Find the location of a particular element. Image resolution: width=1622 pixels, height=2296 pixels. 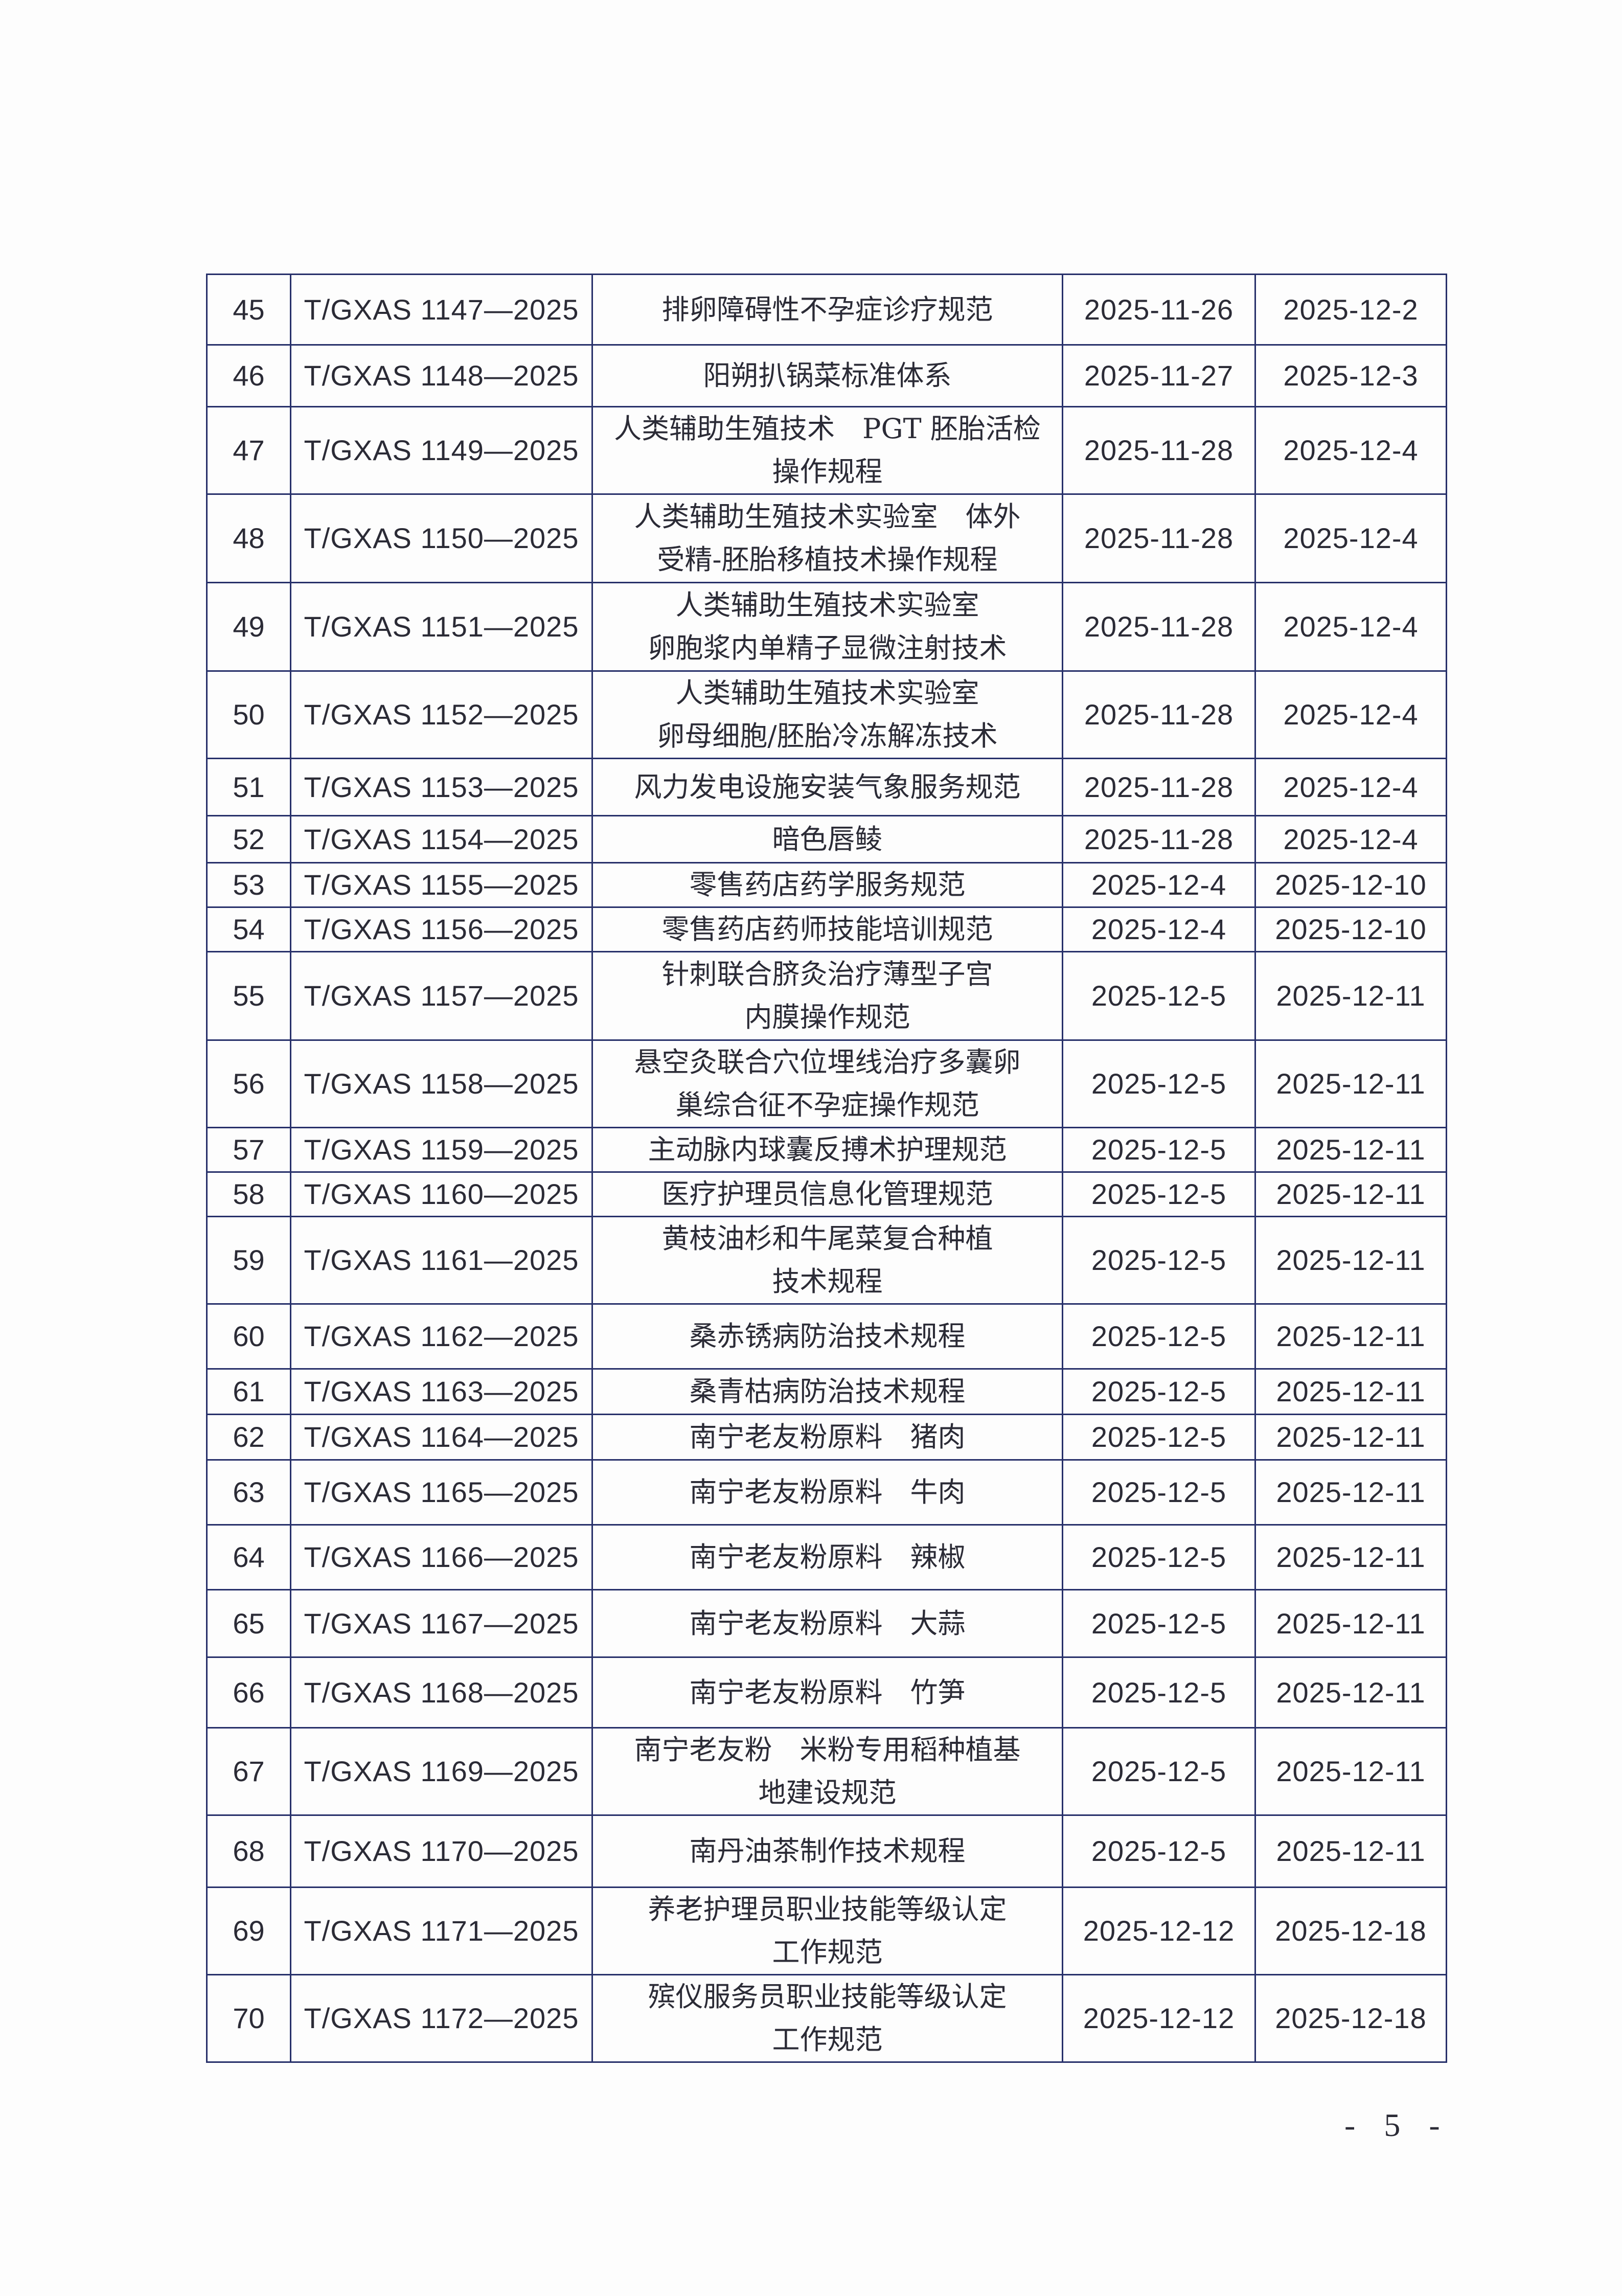

standard-code-cell: T/GXAS 1155—2025 is located at coordinates (441, 885).